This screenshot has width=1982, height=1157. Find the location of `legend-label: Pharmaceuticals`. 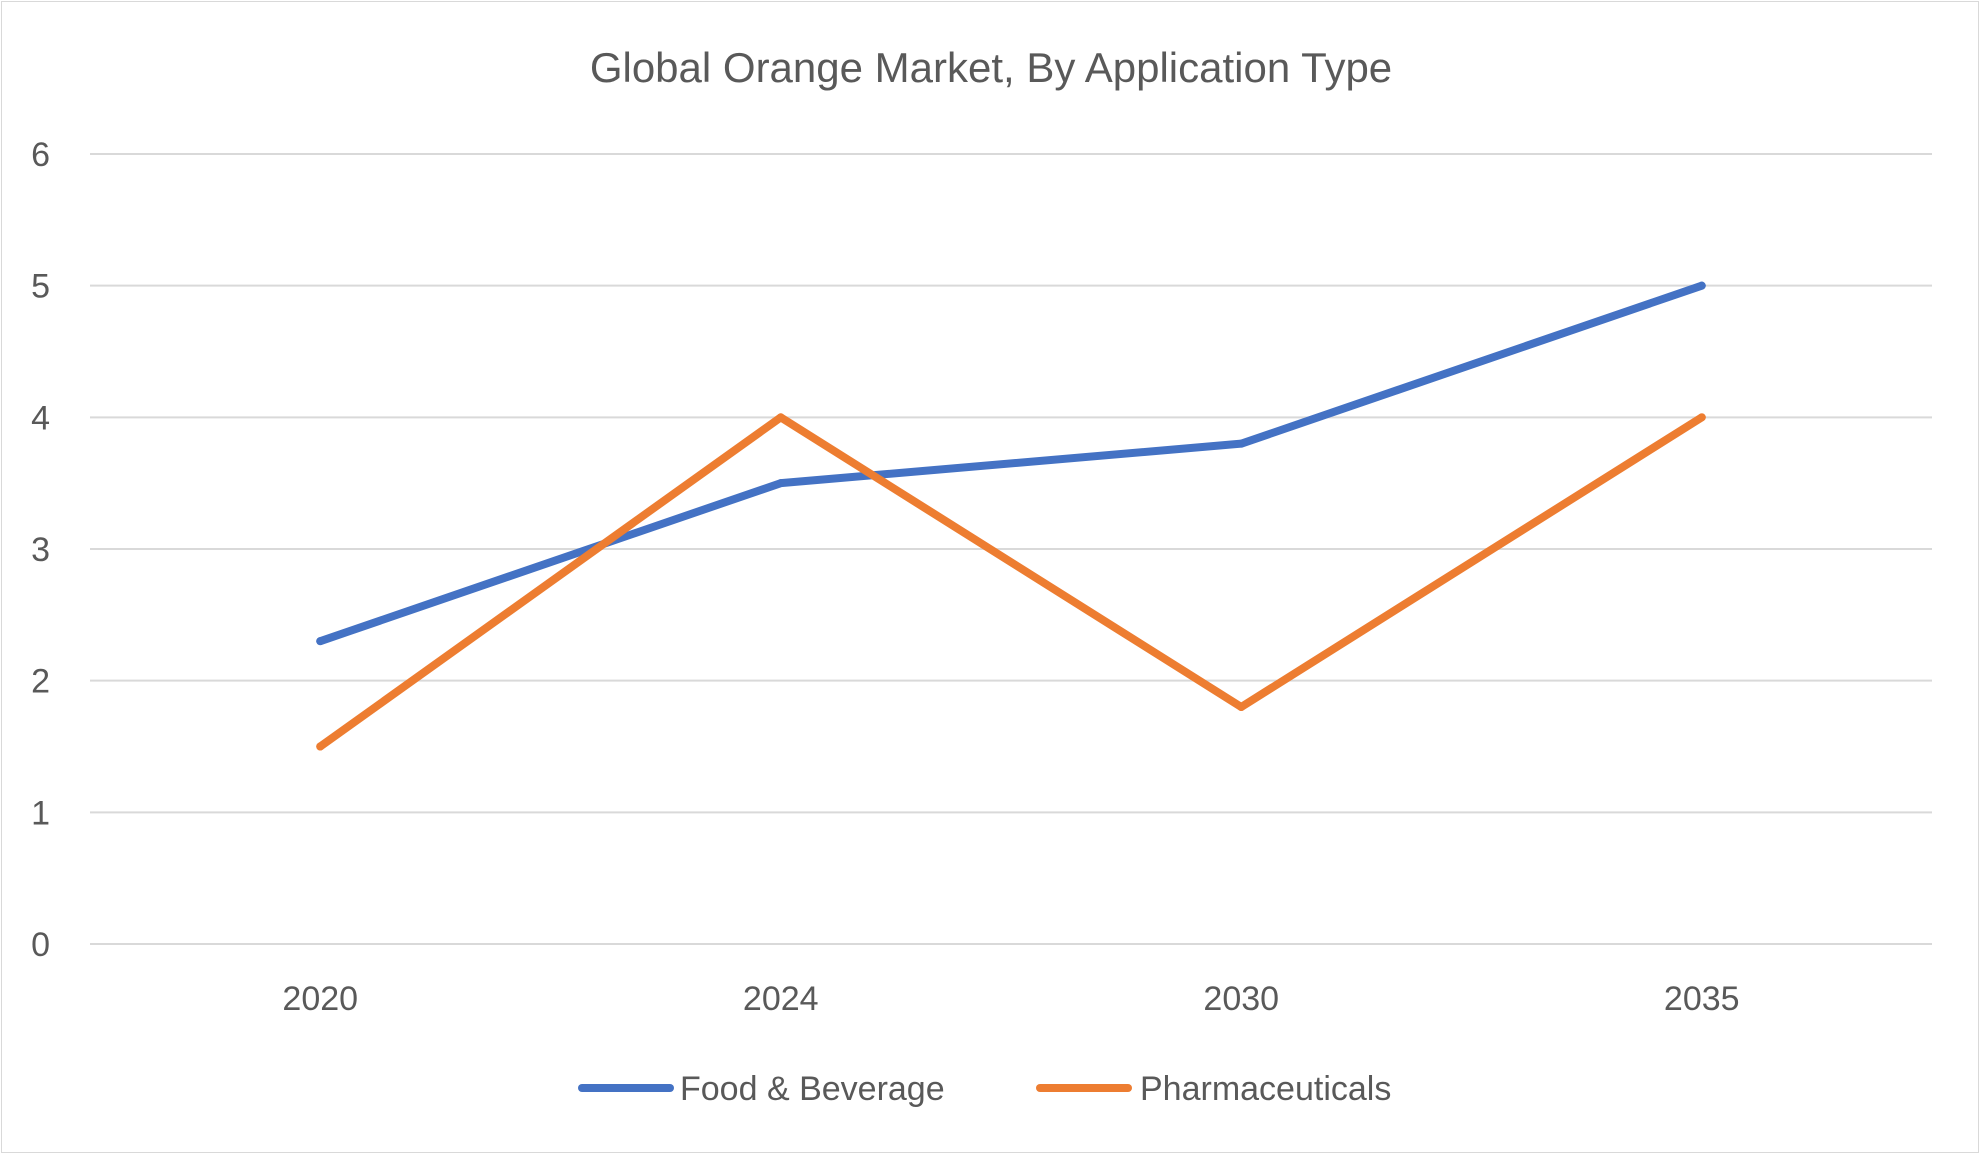

legend-label: Pharmaceuticals is located at coordinates (1265, 1089).